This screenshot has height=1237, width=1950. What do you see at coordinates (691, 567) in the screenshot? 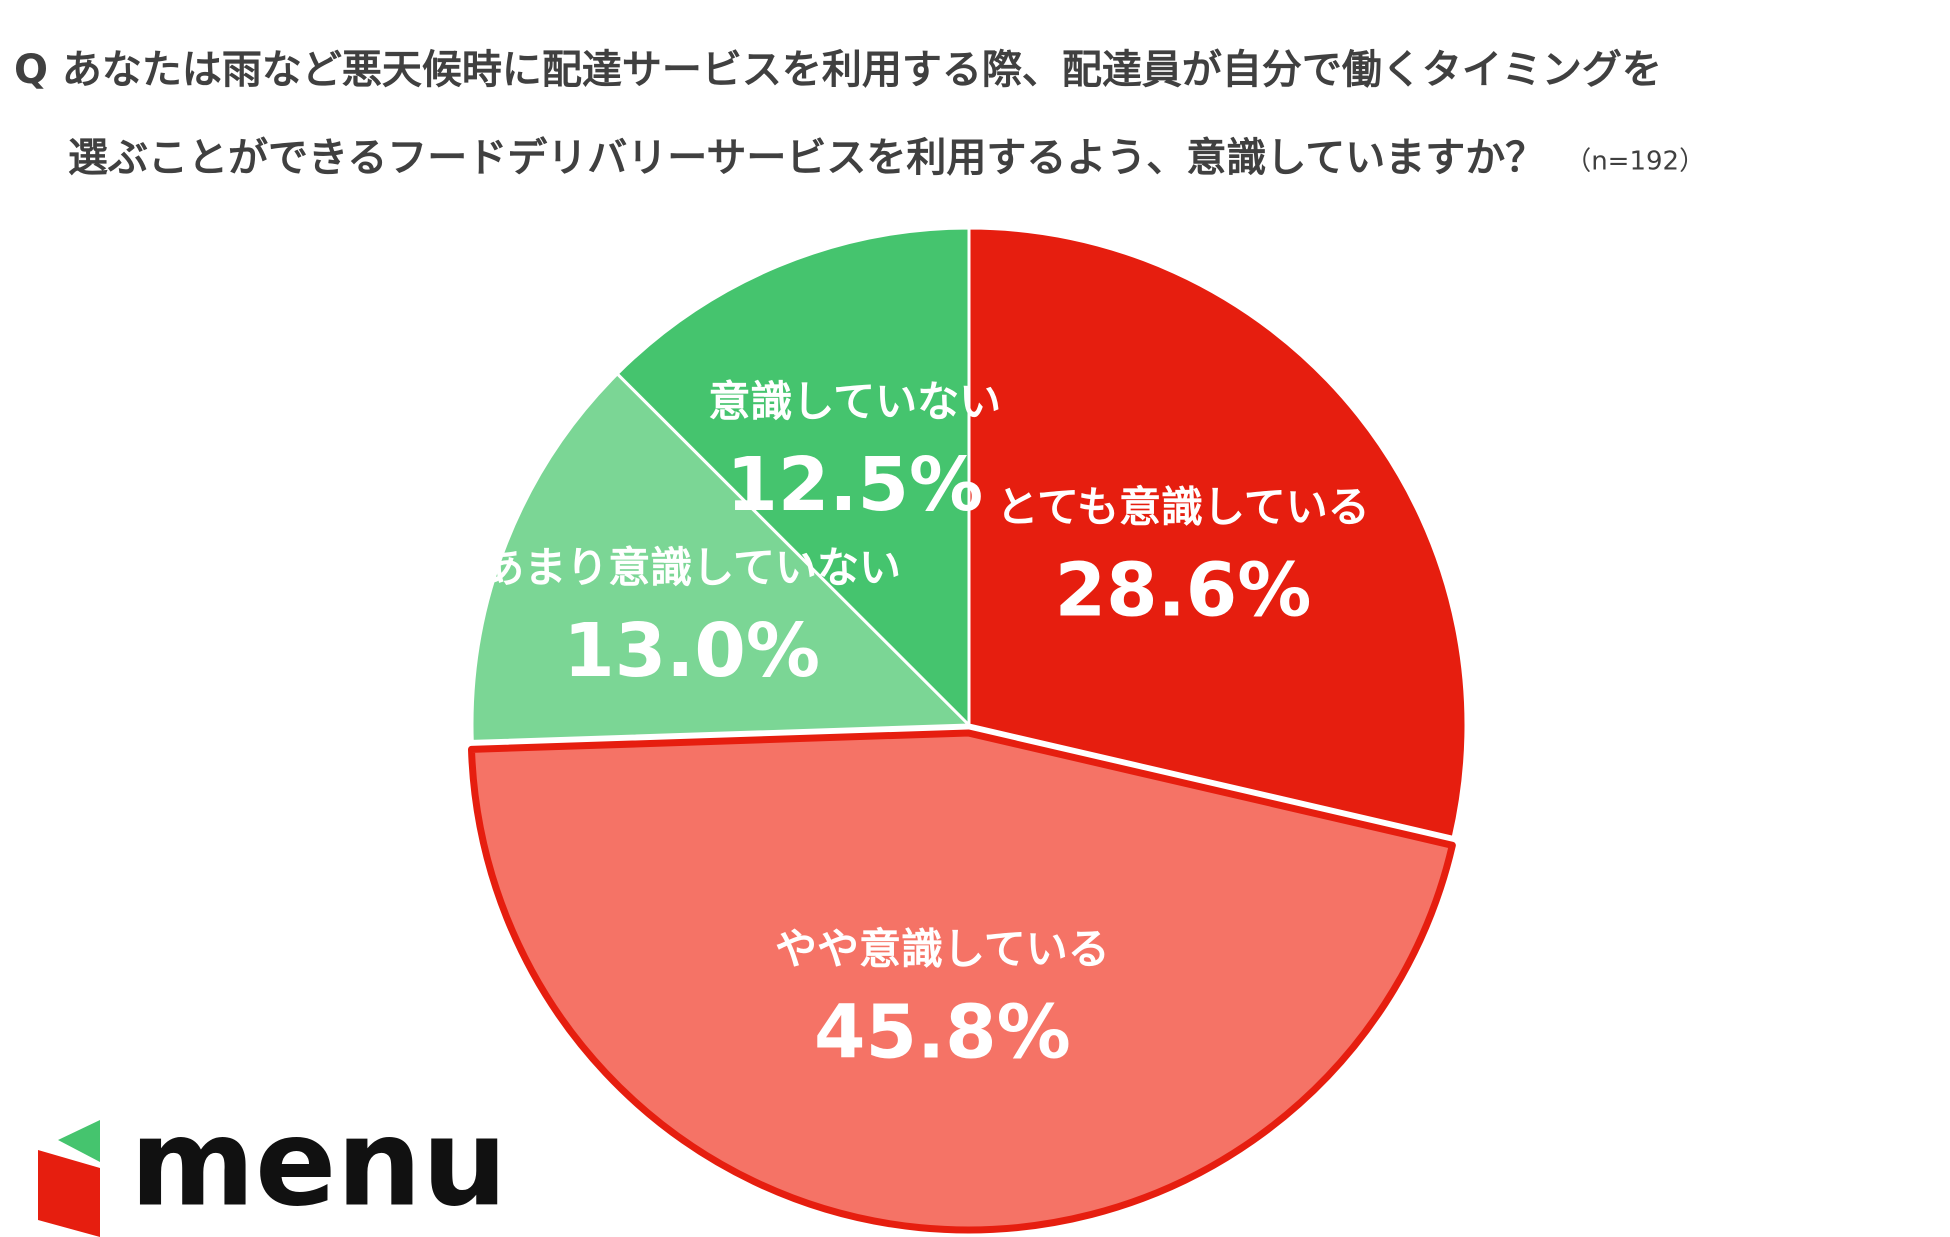
I see `slice-label: あまり意識していない` at bounding box center [691, 567].